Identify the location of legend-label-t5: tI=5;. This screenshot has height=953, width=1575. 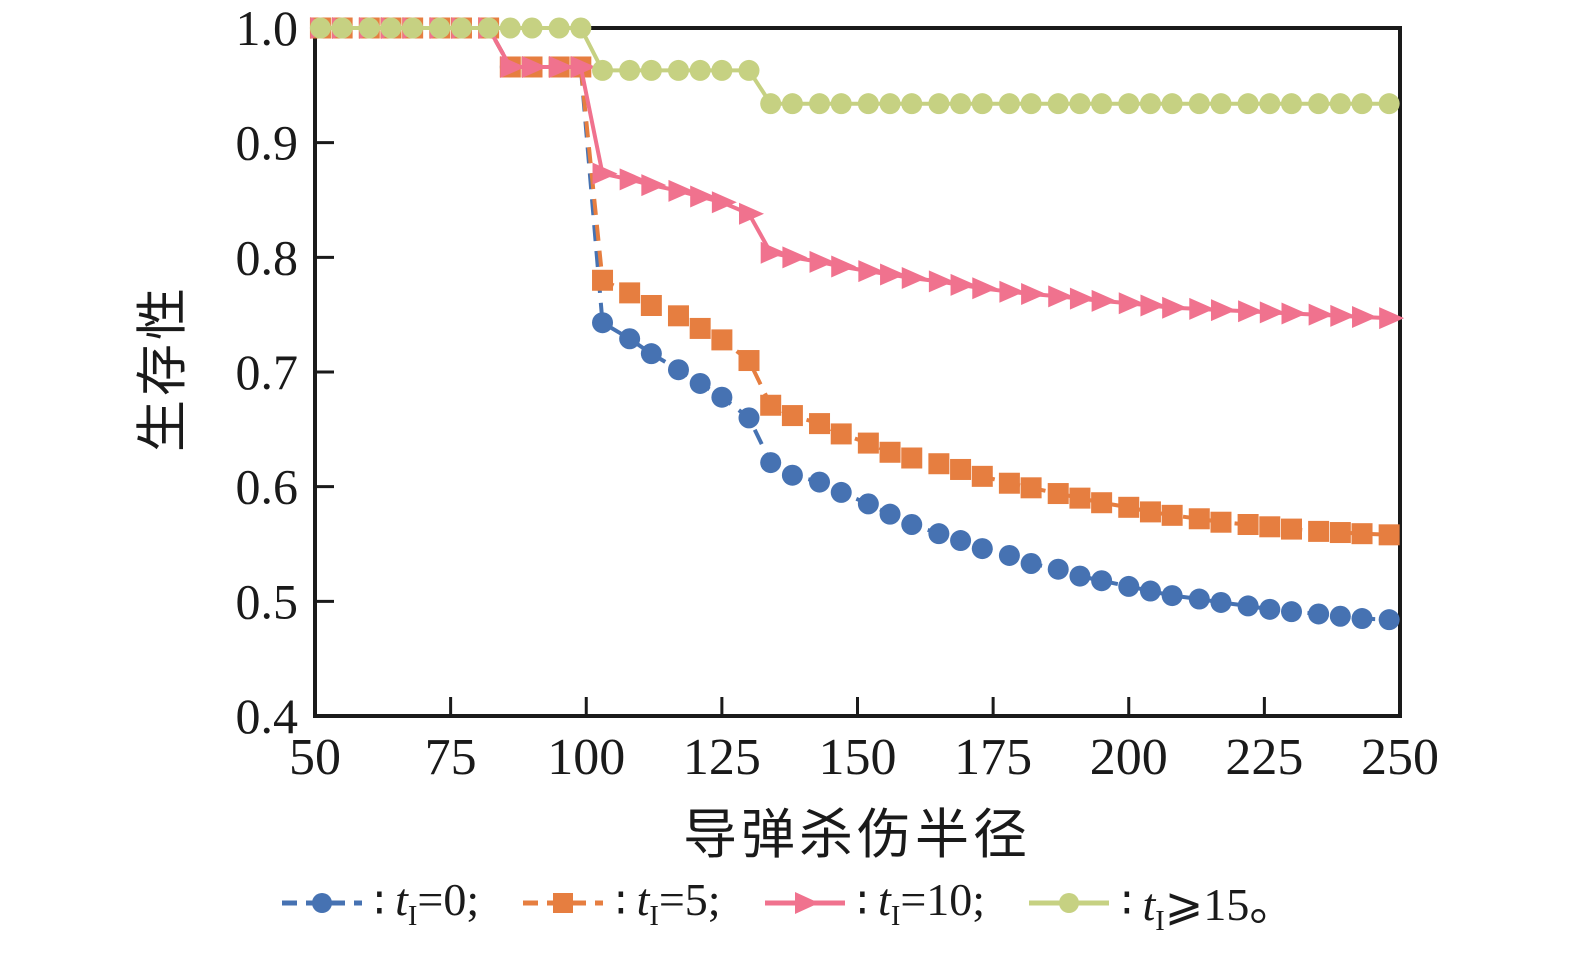
(678, 903).